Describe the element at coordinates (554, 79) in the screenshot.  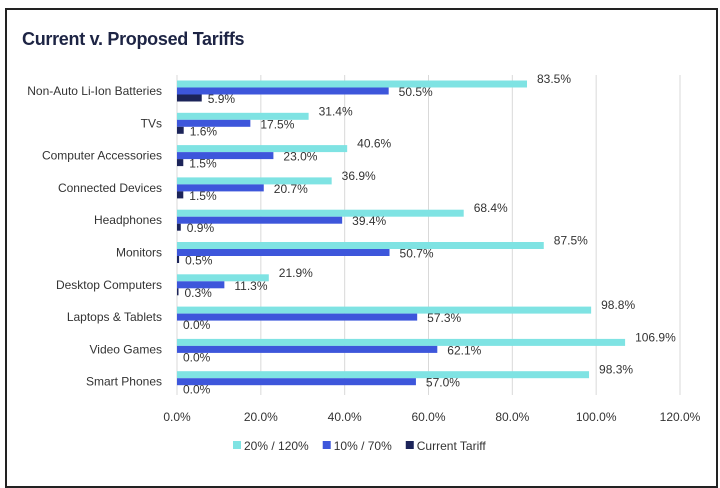
I see `data-label: 83.5%` at that location.